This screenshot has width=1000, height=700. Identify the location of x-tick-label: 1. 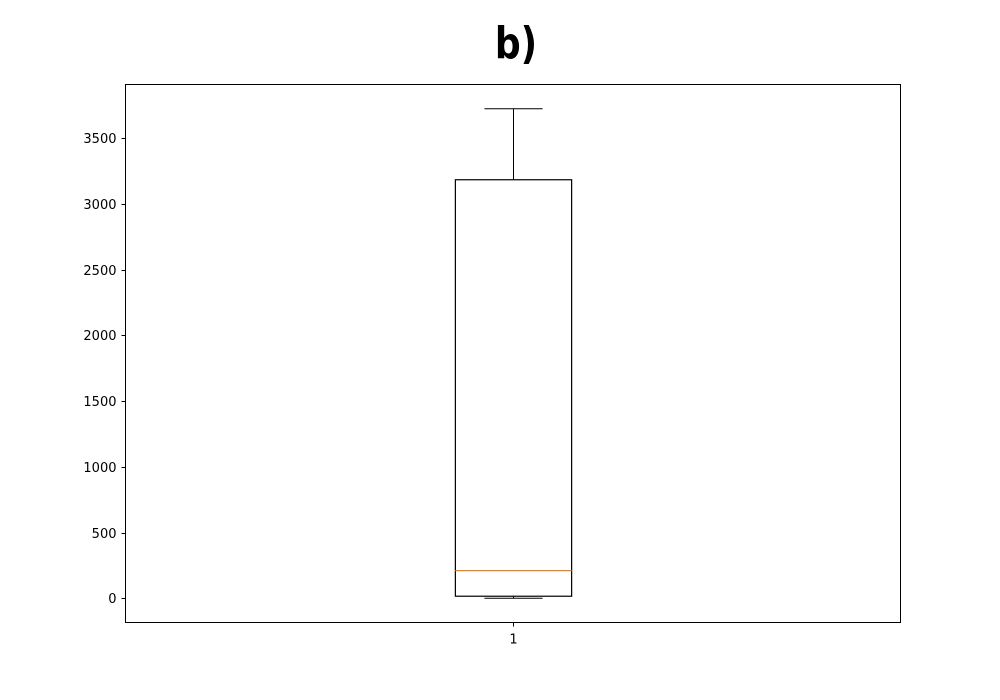
(513, 640).